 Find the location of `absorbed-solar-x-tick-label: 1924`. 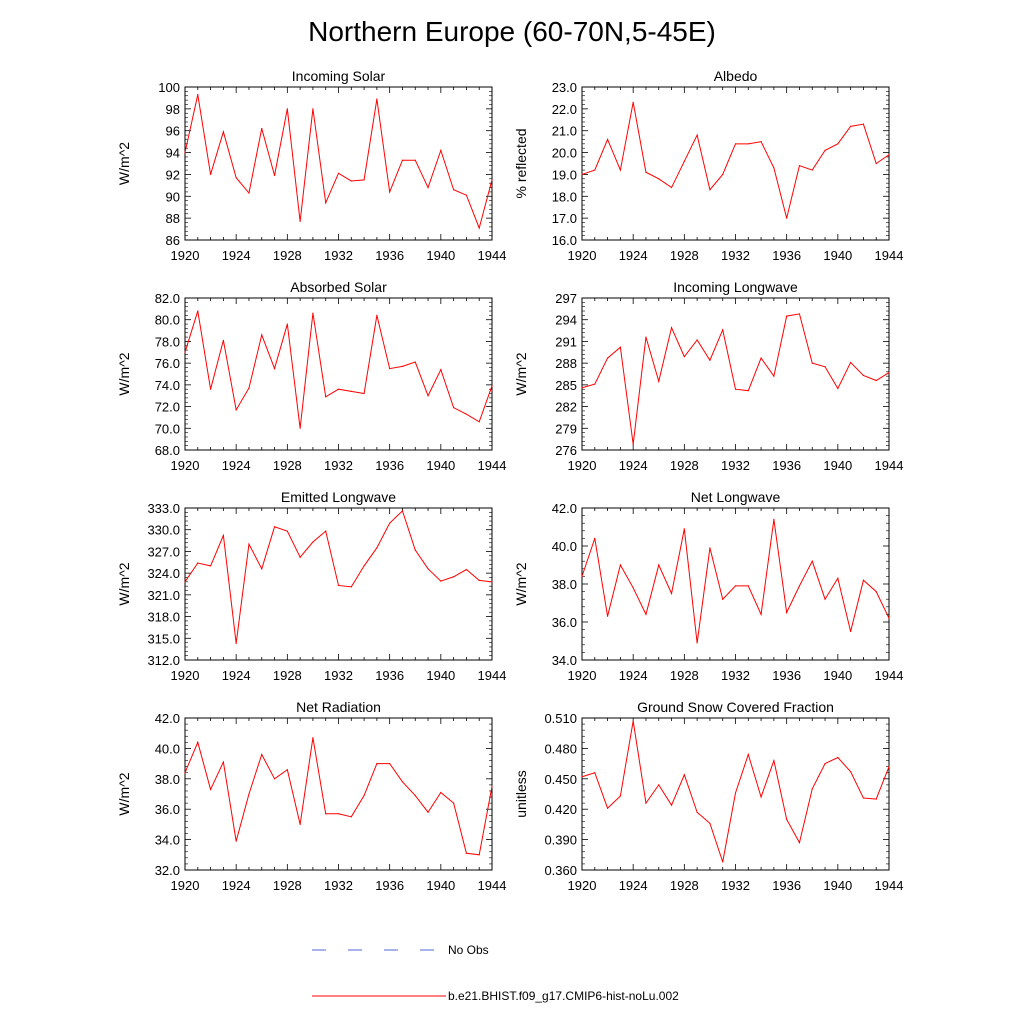

absorbed-solar-x-tick-label: 1924 is located at coordinates (236, 465).